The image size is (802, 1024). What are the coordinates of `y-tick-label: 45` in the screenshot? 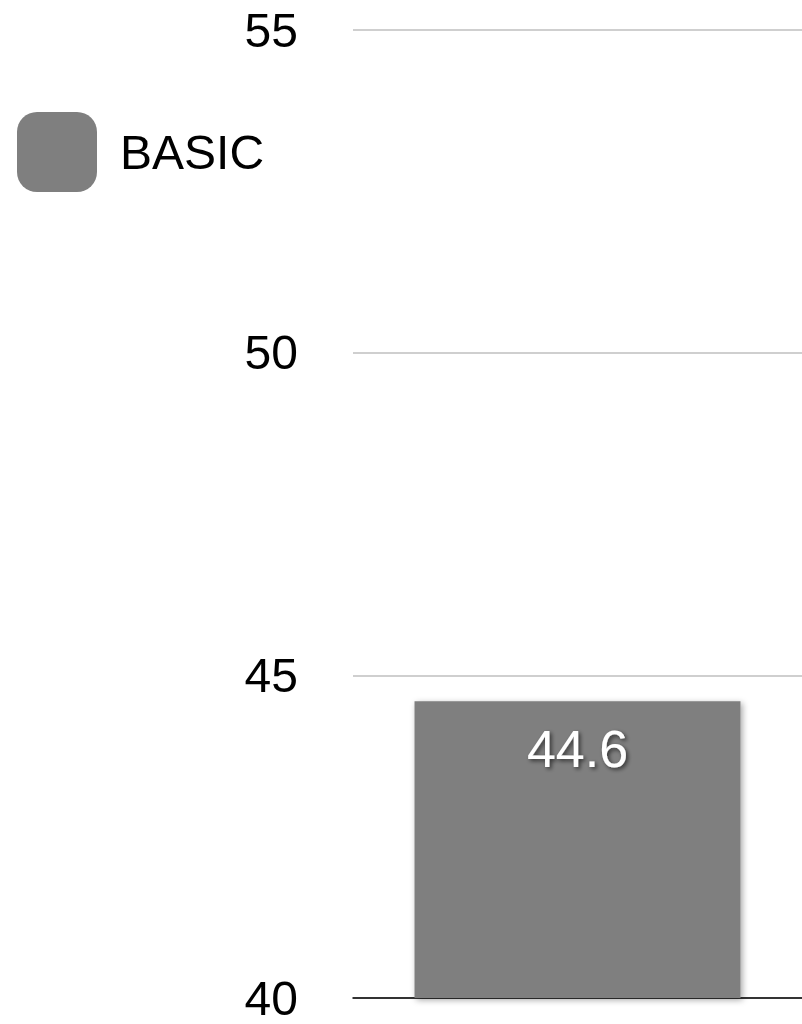 It's located at (271, 675).